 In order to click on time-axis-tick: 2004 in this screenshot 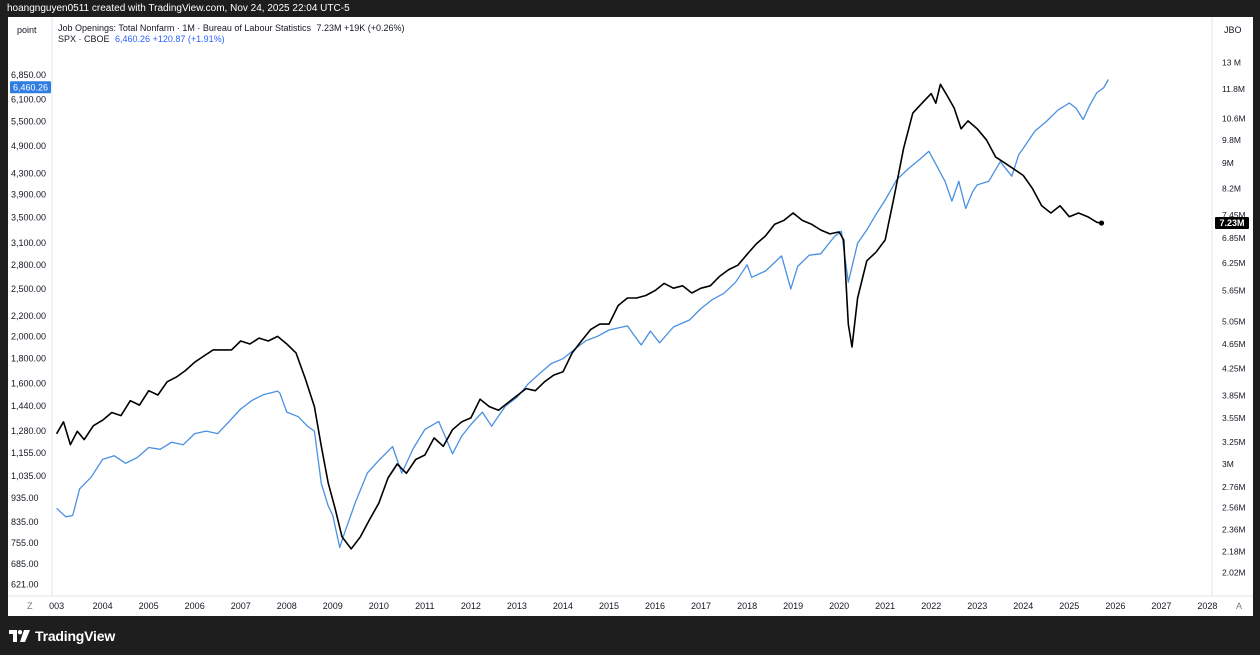, I will do `click(103, 606)`.